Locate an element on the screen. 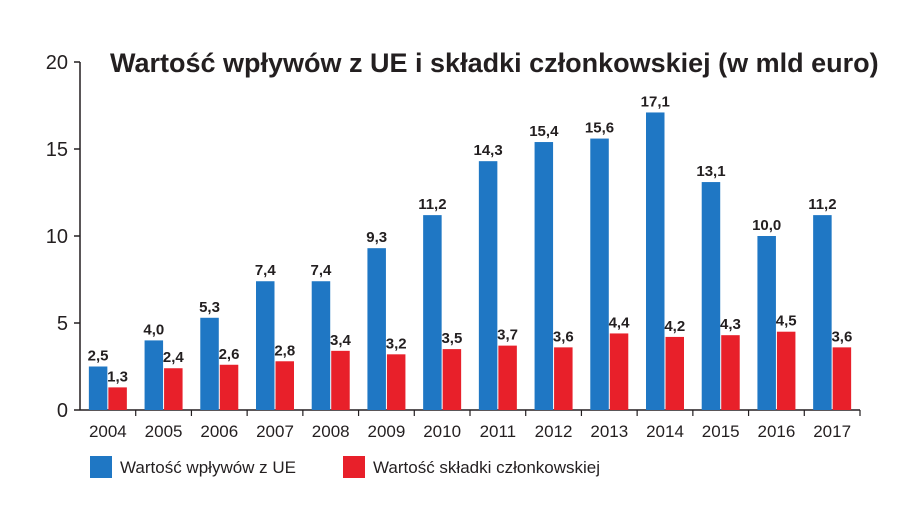 The image size is (920, 518). x-tick-label: 2017 is located at coordinates (832, 431).